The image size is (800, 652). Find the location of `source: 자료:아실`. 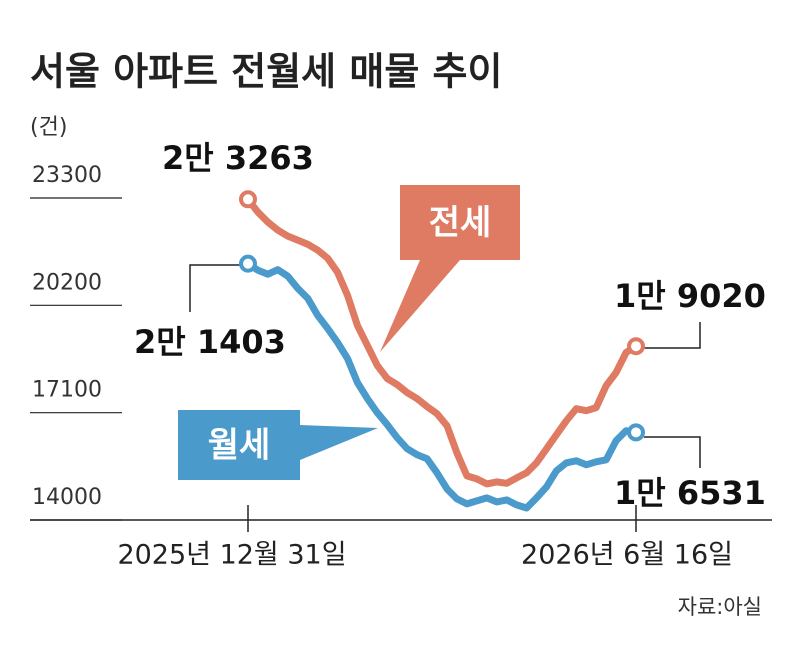

source: 자료:아실 is located at coordinates (720, 607).